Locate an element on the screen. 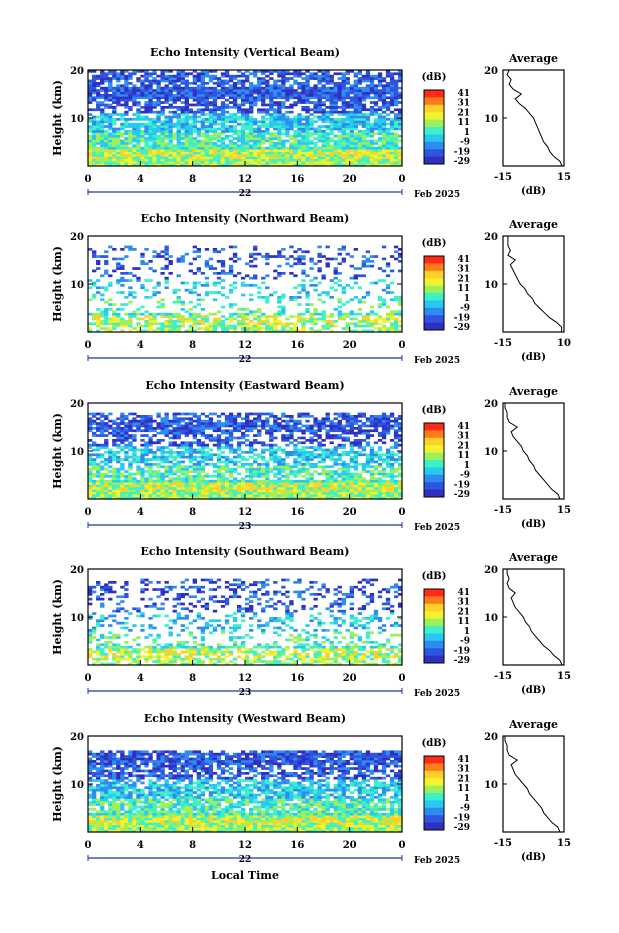  colorbar-tick-label: -9 is located at coordinates (465, 309).